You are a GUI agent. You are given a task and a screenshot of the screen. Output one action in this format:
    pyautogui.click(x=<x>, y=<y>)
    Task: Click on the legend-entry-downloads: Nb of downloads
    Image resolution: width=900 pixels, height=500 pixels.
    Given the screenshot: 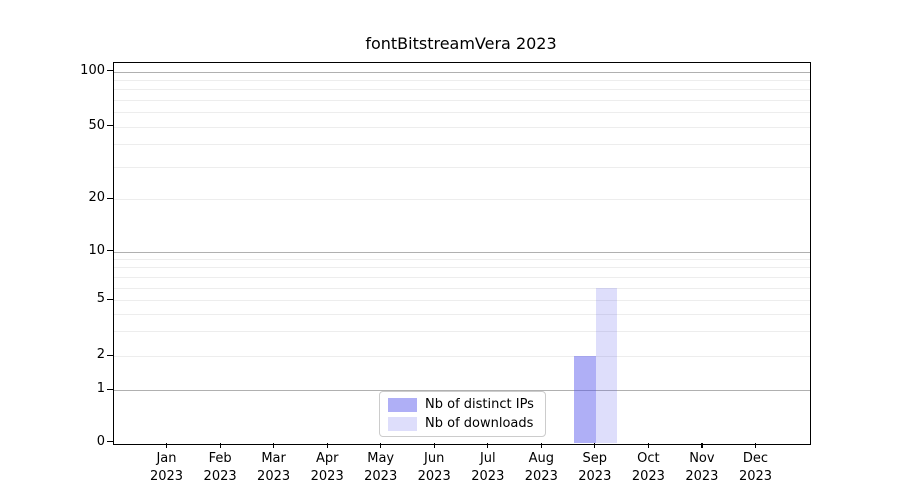 What is the action you would take?
    pyautogui.click(x=462, y=423)
    